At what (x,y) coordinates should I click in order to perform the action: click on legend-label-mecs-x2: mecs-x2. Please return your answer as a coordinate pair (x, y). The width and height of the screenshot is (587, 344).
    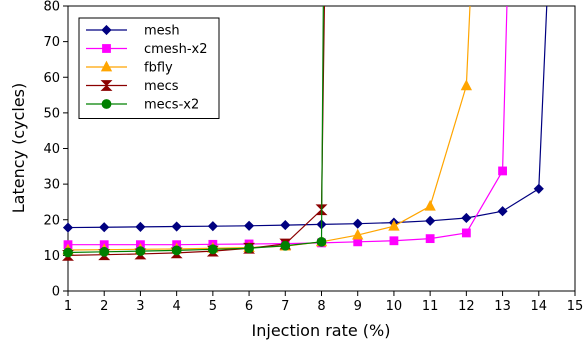
    Looking at the image, I should click on (171, 105).